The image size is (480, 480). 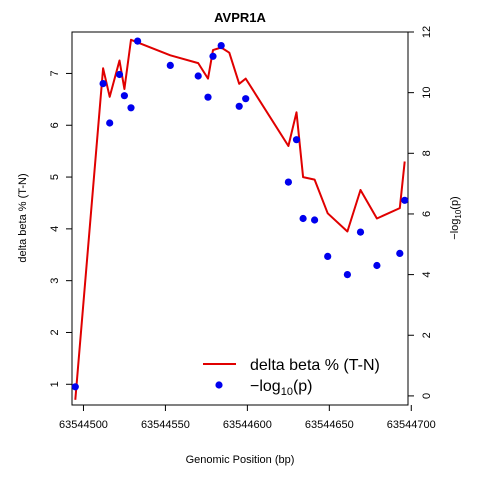 I want to click on legend-entry-delta-beta: delta beta % (T-N), so click(x=315, y=365).